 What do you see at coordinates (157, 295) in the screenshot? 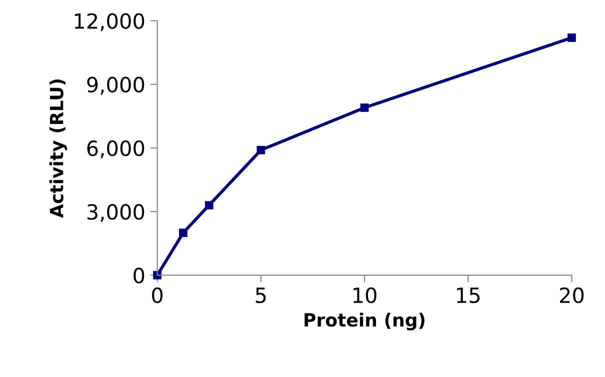
I see `x-tick-label: 0` at bounding box center [157, 295].